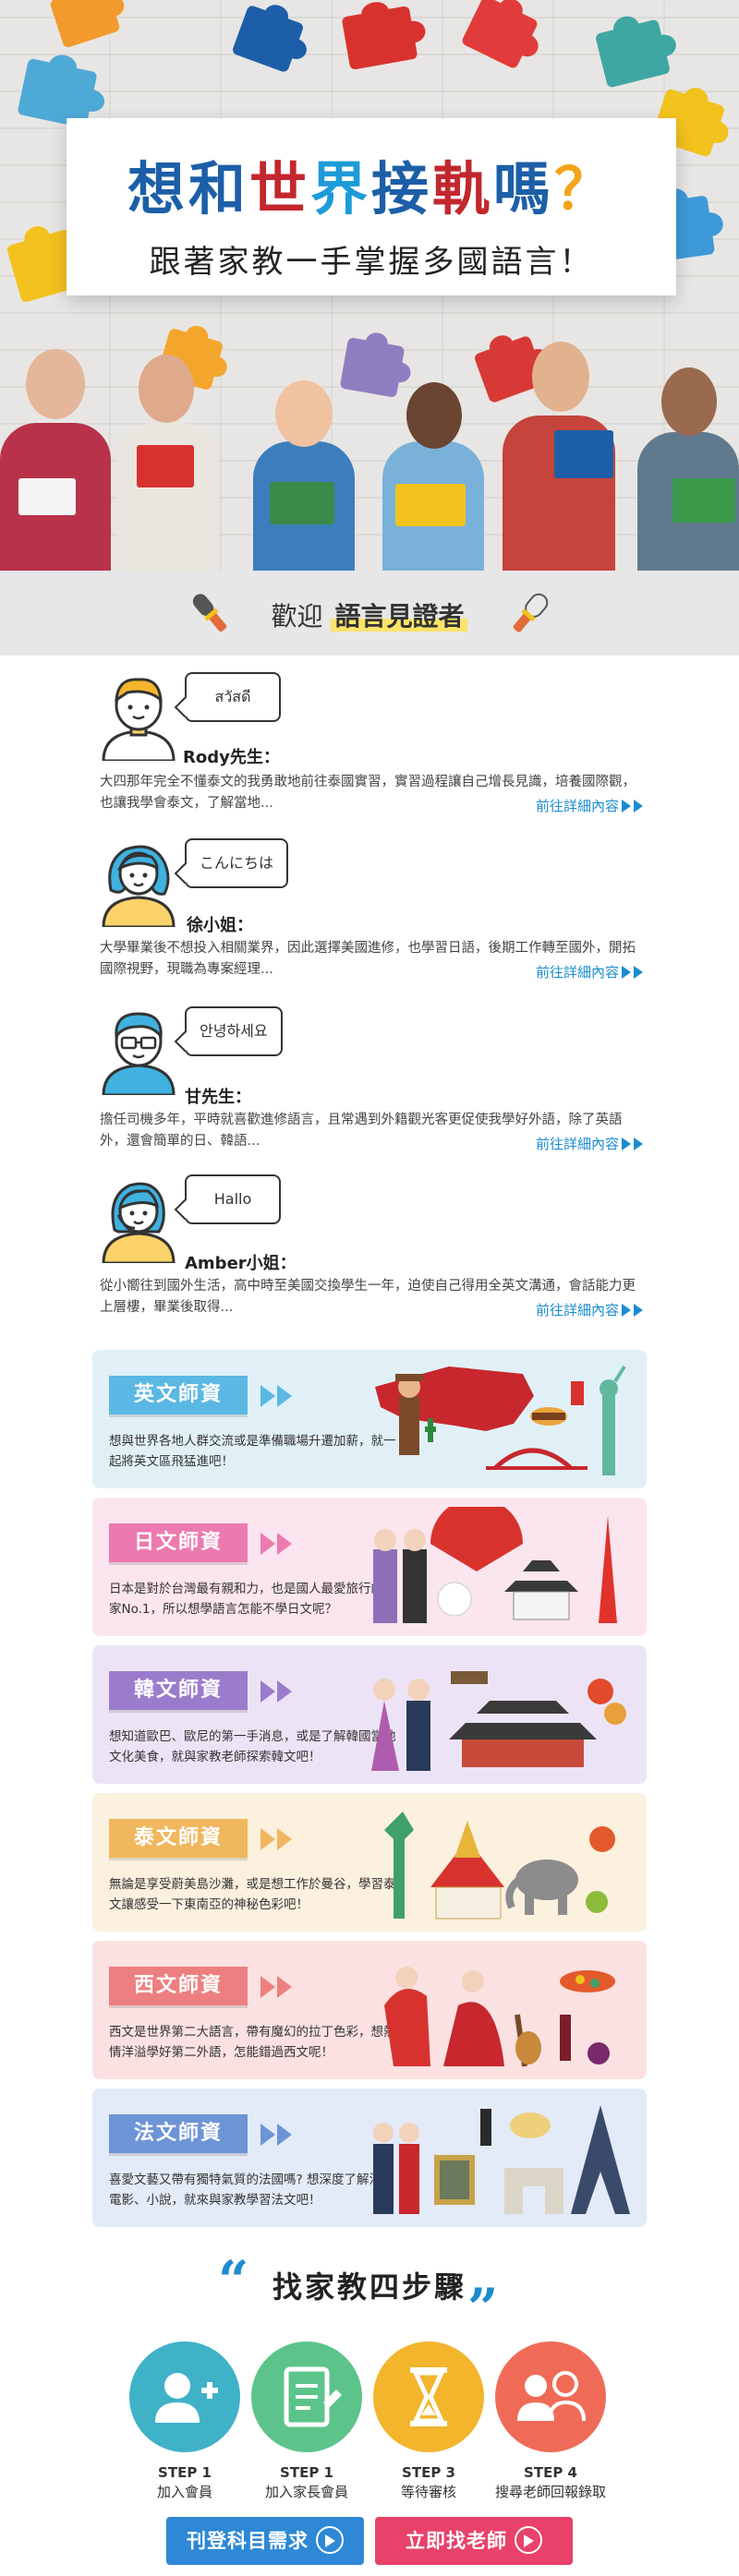 This screenshot has height=2576, width=739. Describe the element at coordinates (550, 2472) in the screenshot. I see `step-label: STEP 4` at that location.